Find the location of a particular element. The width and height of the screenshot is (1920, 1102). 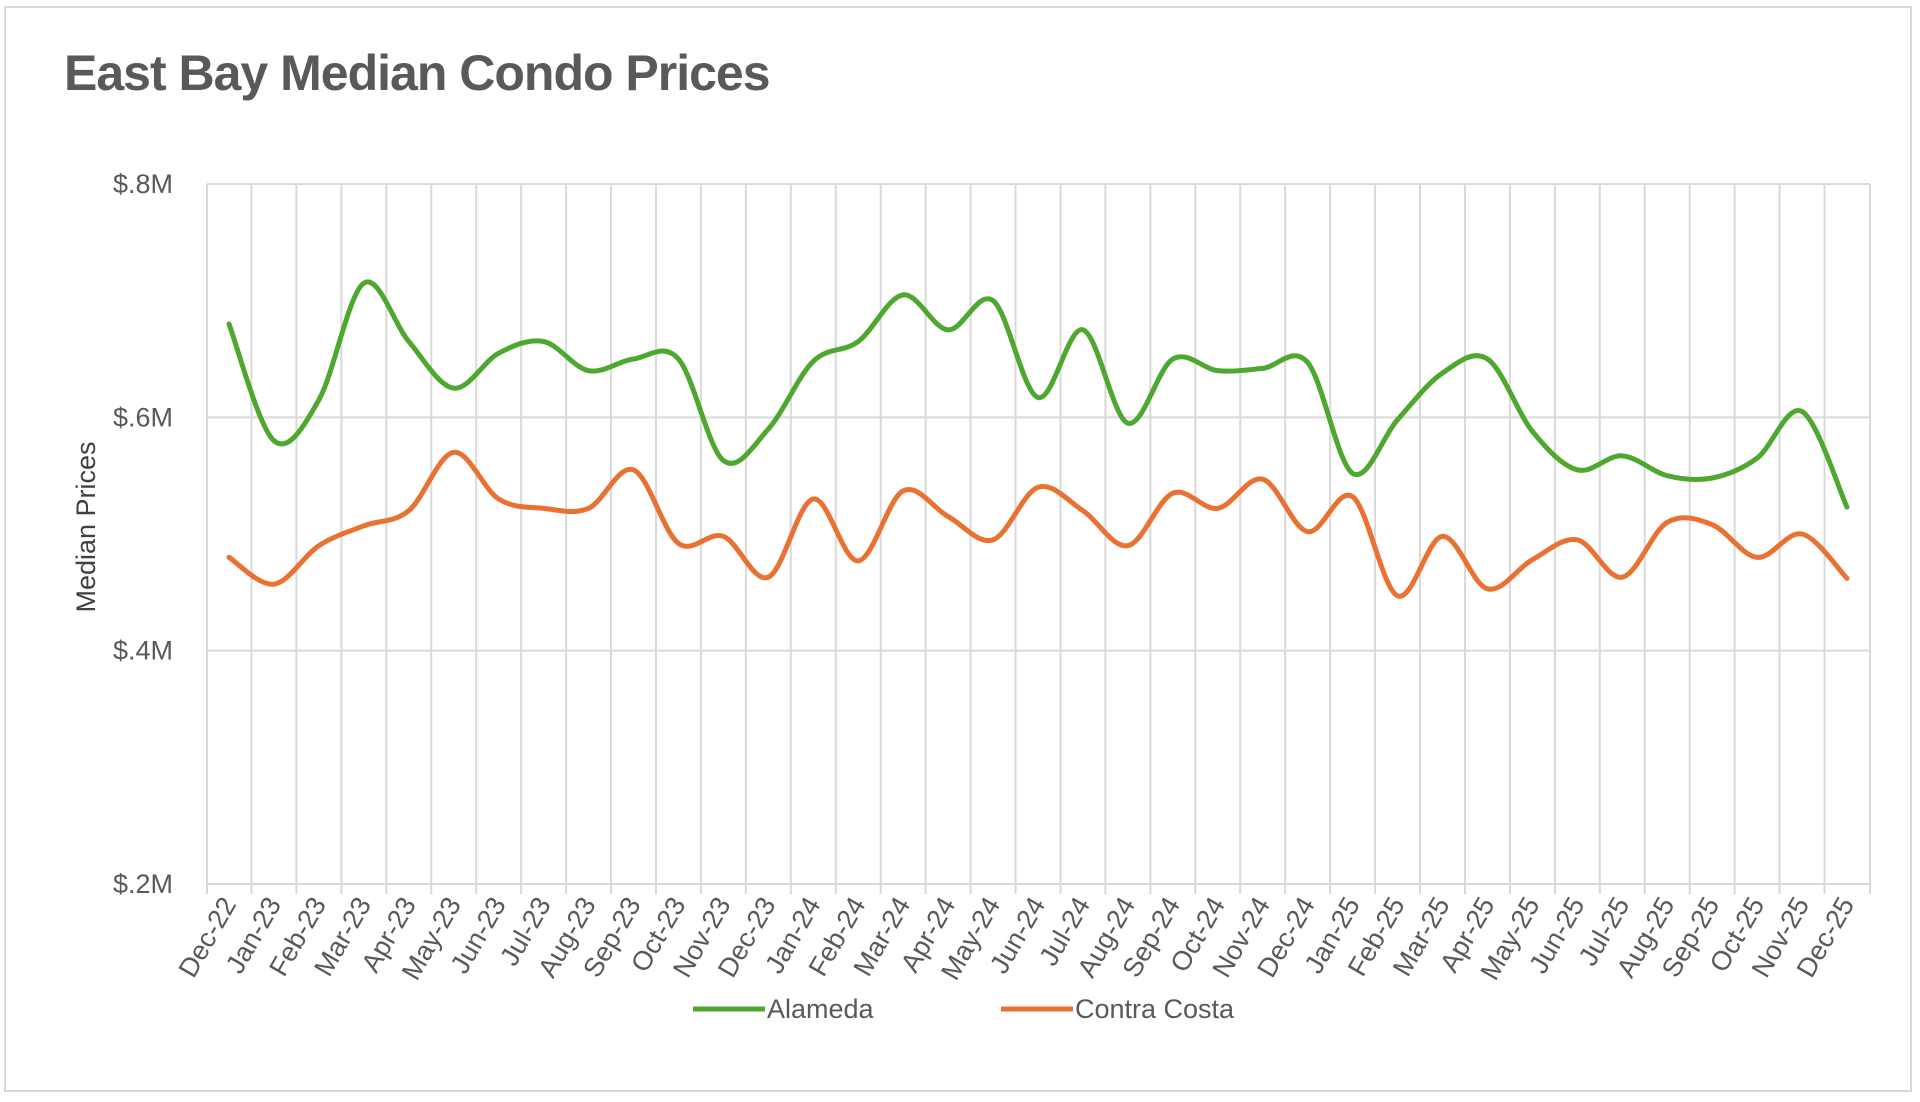

y-tick-label: $.2M is located at coordinates (143, 884).